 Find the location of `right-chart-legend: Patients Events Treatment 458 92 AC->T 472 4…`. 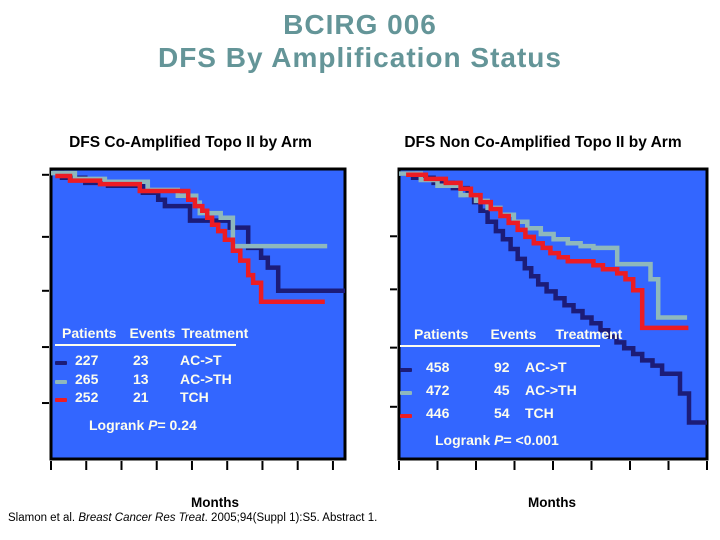

right-chart-legend: Patients Events Treatment 458 92 AC->T 472 4… is located at coordinates (511, 387).